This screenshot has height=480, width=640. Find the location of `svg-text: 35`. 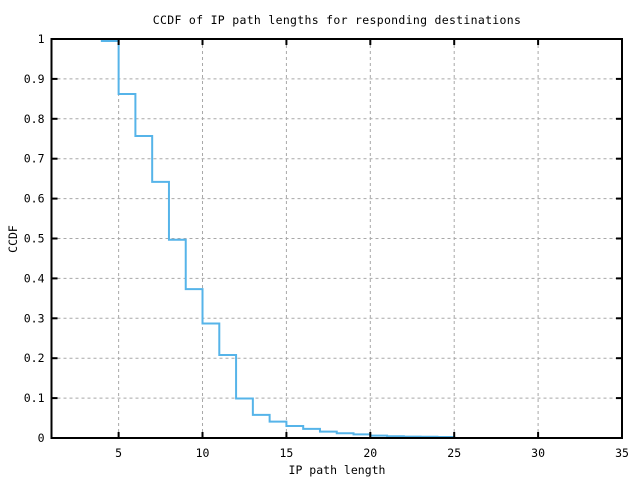

svg-text: 35 is located at coordinates (622, 453).